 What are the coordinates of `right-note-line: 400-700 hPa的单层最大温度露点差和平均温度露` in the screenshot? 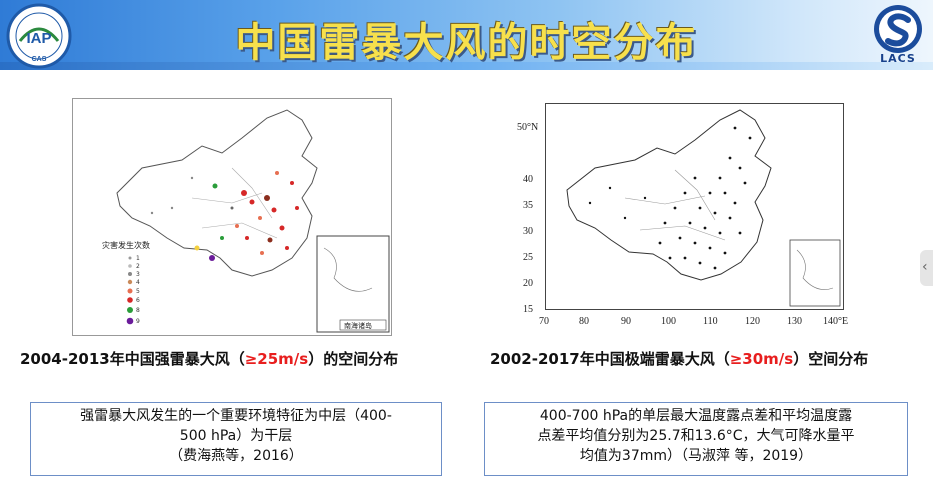 It's located at (696, 416).